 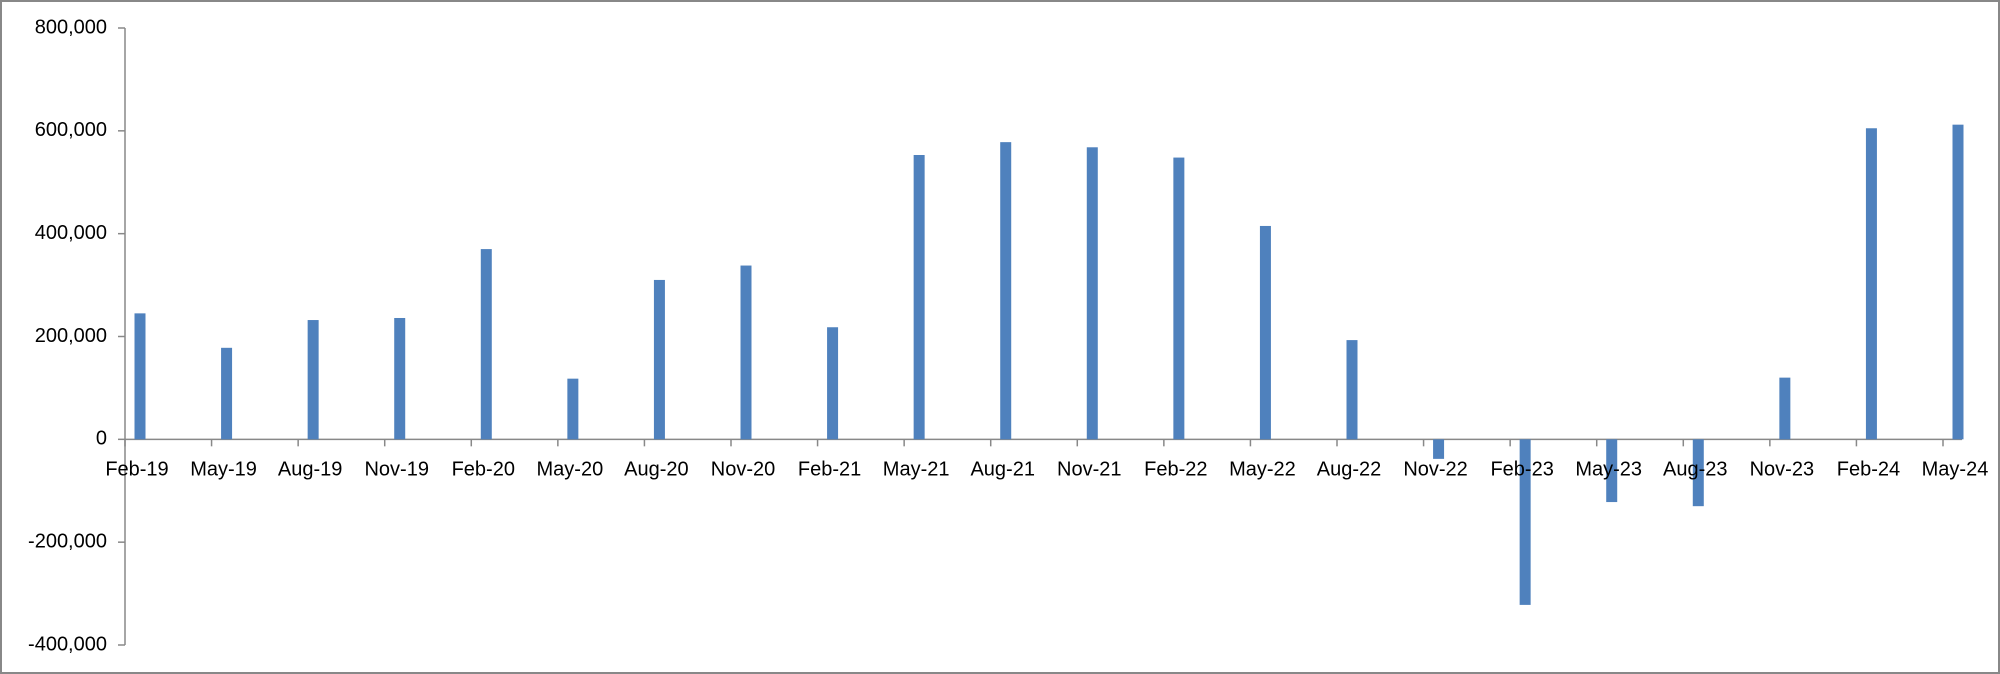 What do you see at coordinates (396, 470) in the screenshot?
I see `x-tick-label: Nov-19` at bounding box center [396, 470].